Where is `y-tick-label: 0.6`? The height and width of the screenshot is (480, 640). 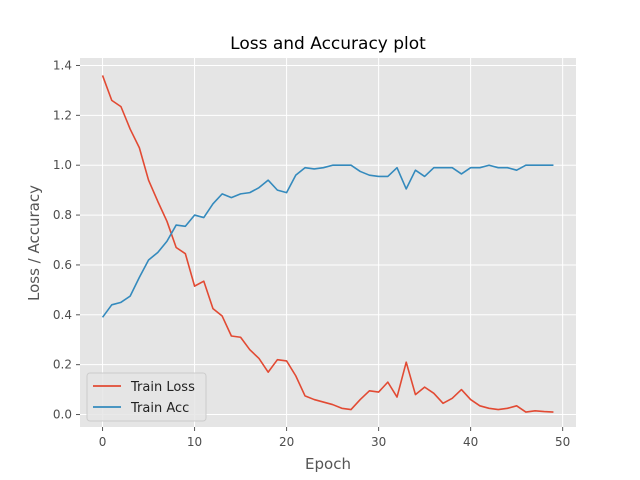 y-tick-label: 0.6 is located at coordinates (62, 265).